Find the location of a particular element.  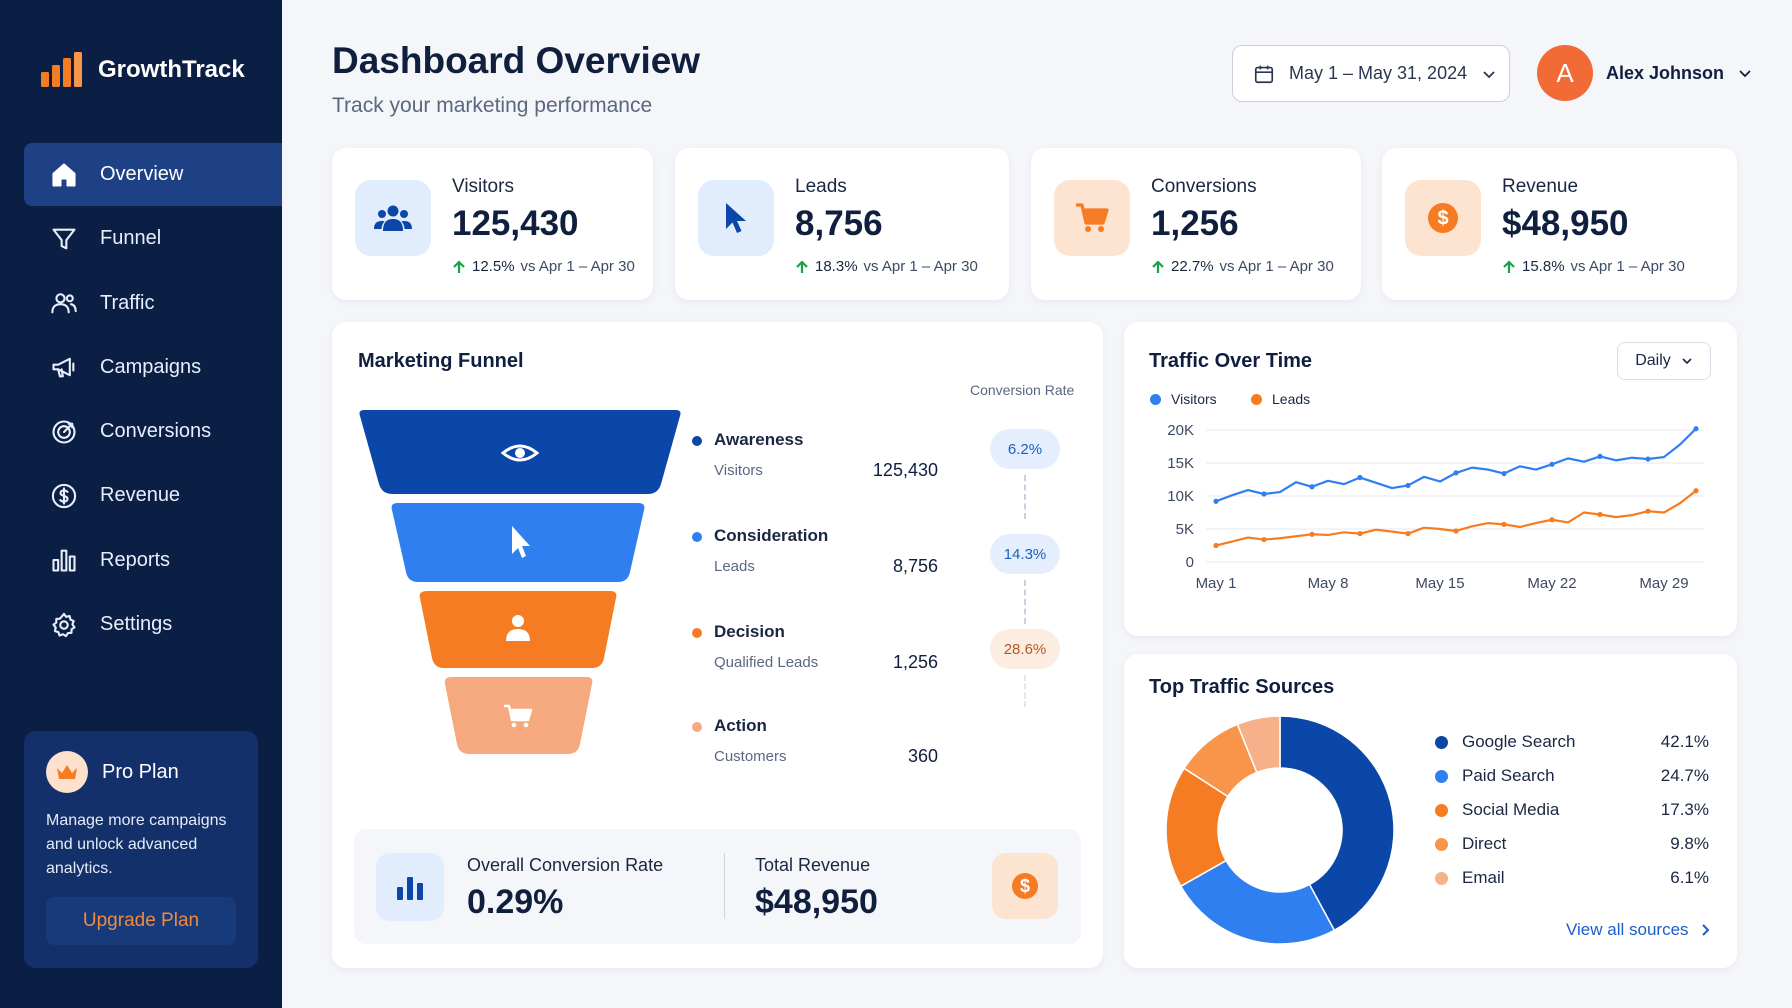

stage-value: 1,256 is located at coordinates (915, 662).